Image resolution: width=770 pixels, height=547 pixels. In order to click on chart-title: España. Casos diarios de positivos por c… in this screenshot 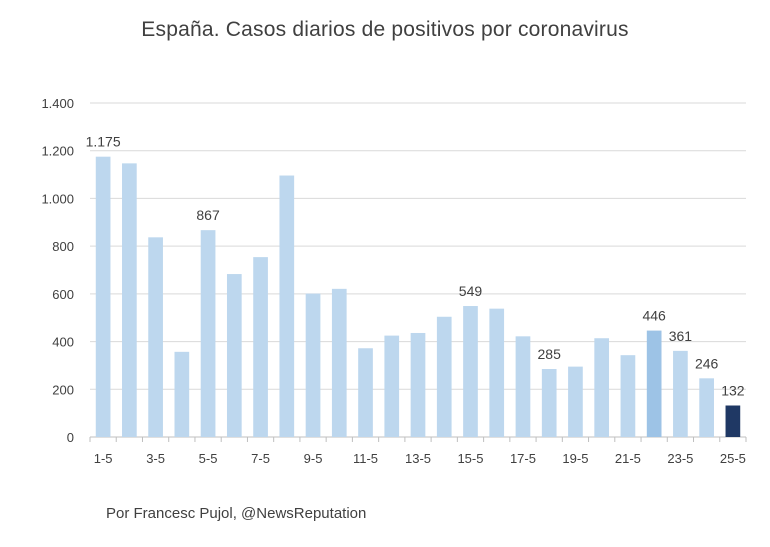, I will do `click(385, 29)`.